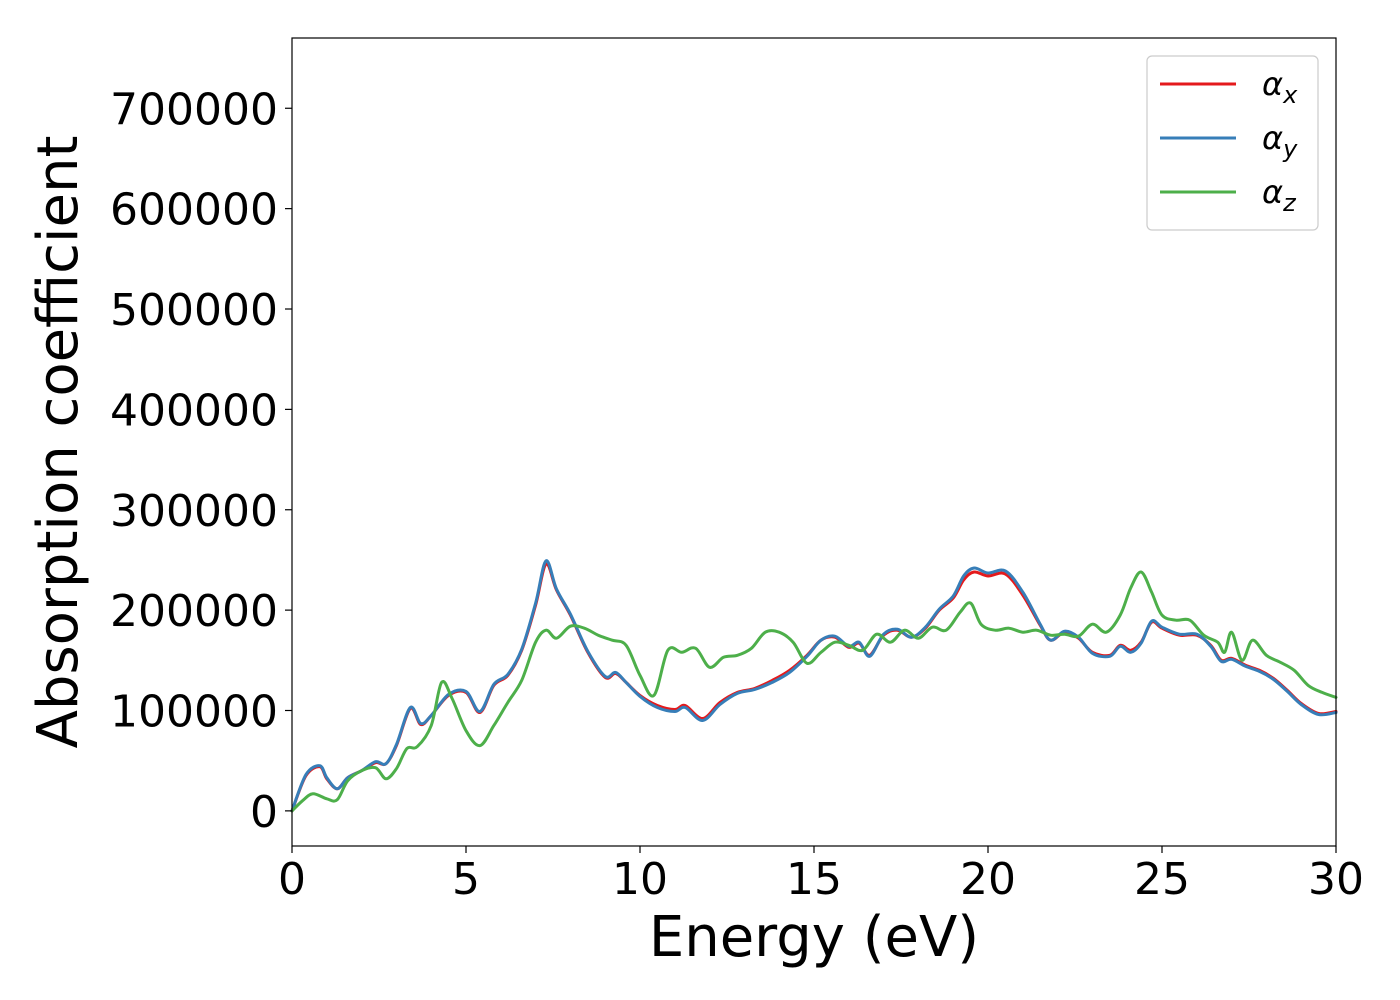 This screenshot has width=1400, height=1000. I want to click on x-tick-label: 20, so click(988, 879).